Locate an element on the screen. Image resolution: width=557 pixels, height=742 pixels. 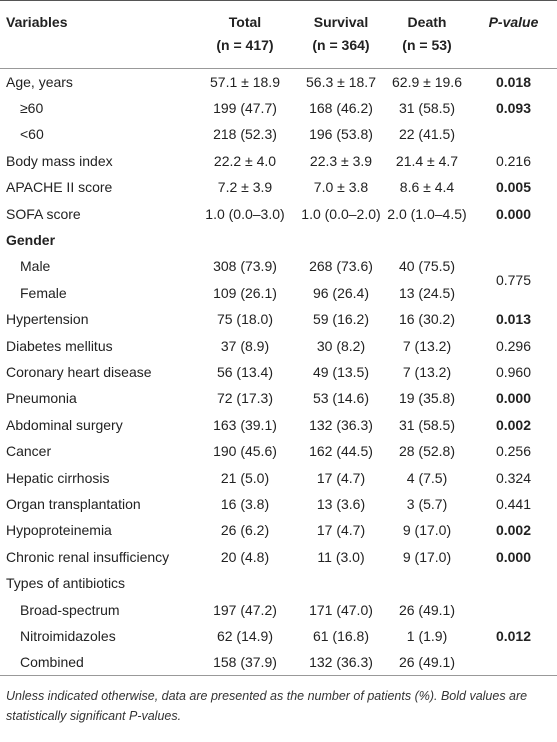
row-label: Diabetes mellitus is located at coordinates (59, 345).